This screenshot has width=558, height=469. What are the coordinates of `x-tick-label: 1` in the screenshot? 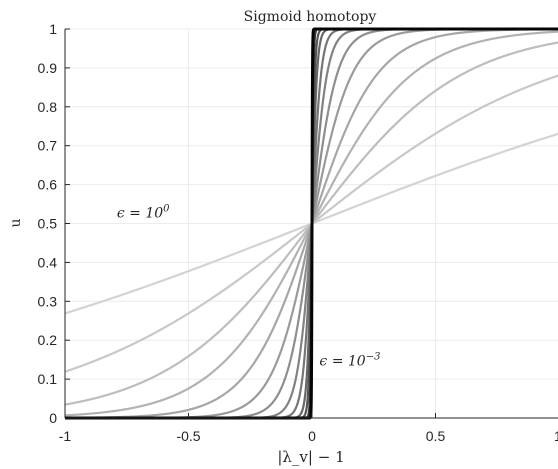 It's located at (556, 436).